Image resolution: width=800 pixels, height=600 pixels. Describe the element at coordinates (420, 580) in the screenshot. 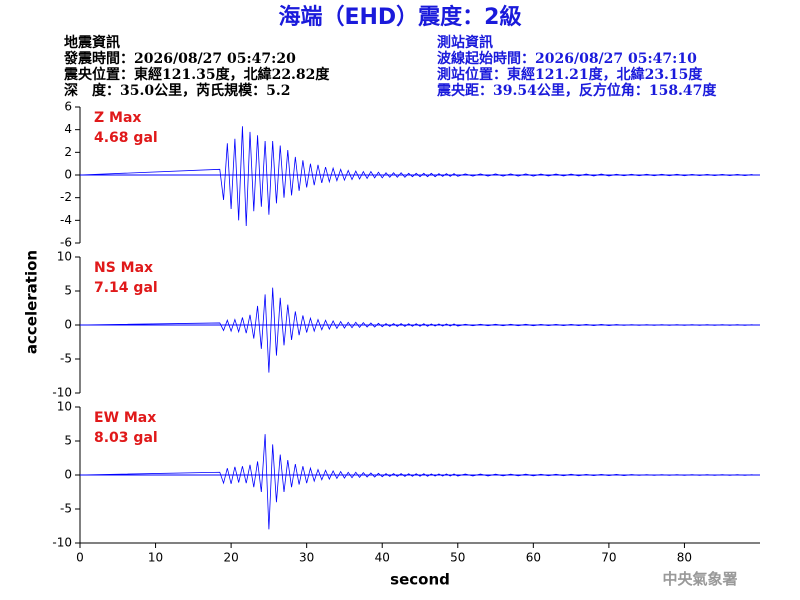

I see `x-axis-label: second` at that location.